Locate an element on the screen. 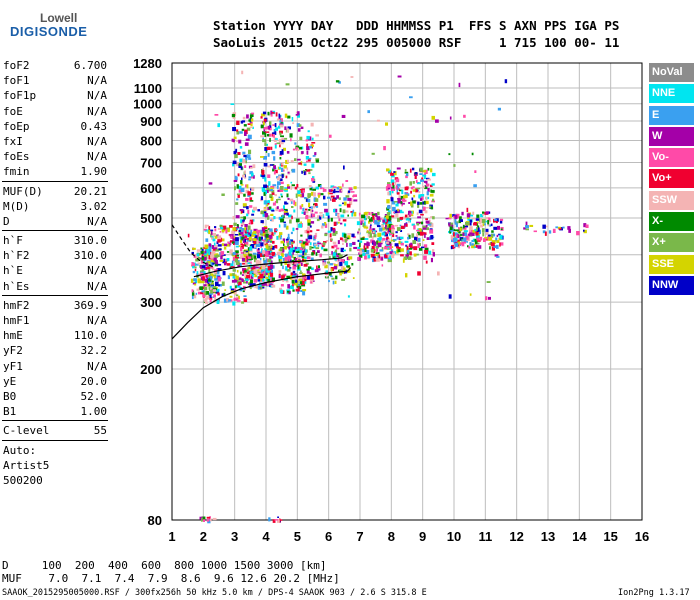 This screenshot has width=700, height=600. param-value: N/A is located at coordinates (97, 141).